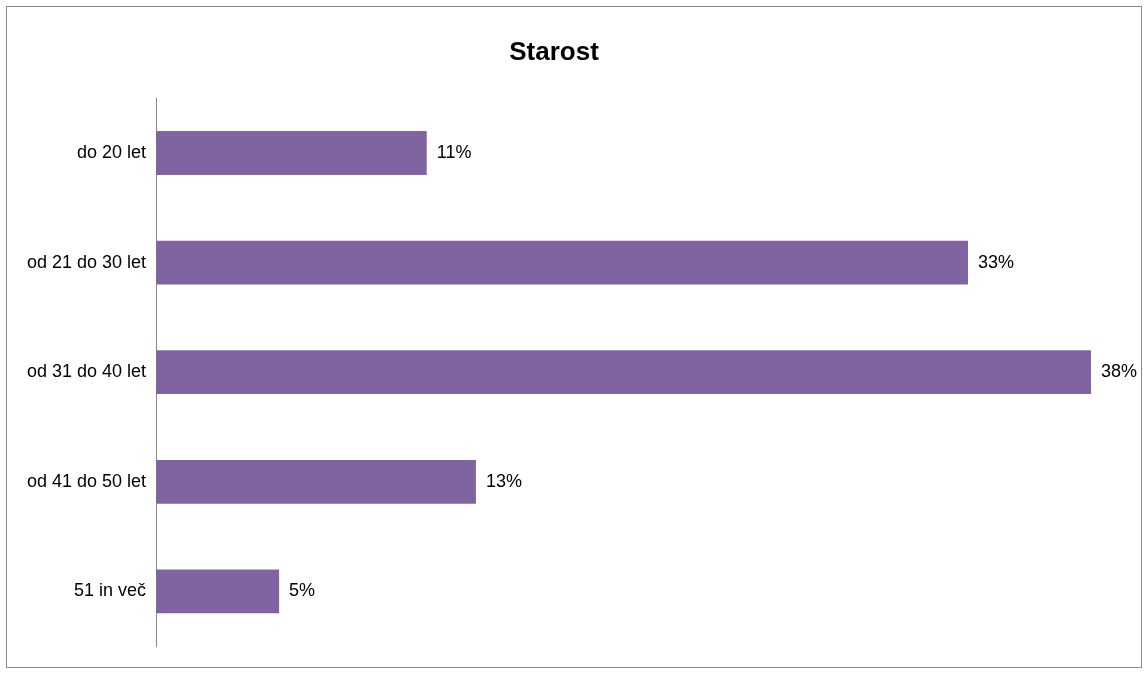  What do you see at coordinates (503, 480) in the screenshot?
I see `data-label: 13%` at bounding box center [503, 480].